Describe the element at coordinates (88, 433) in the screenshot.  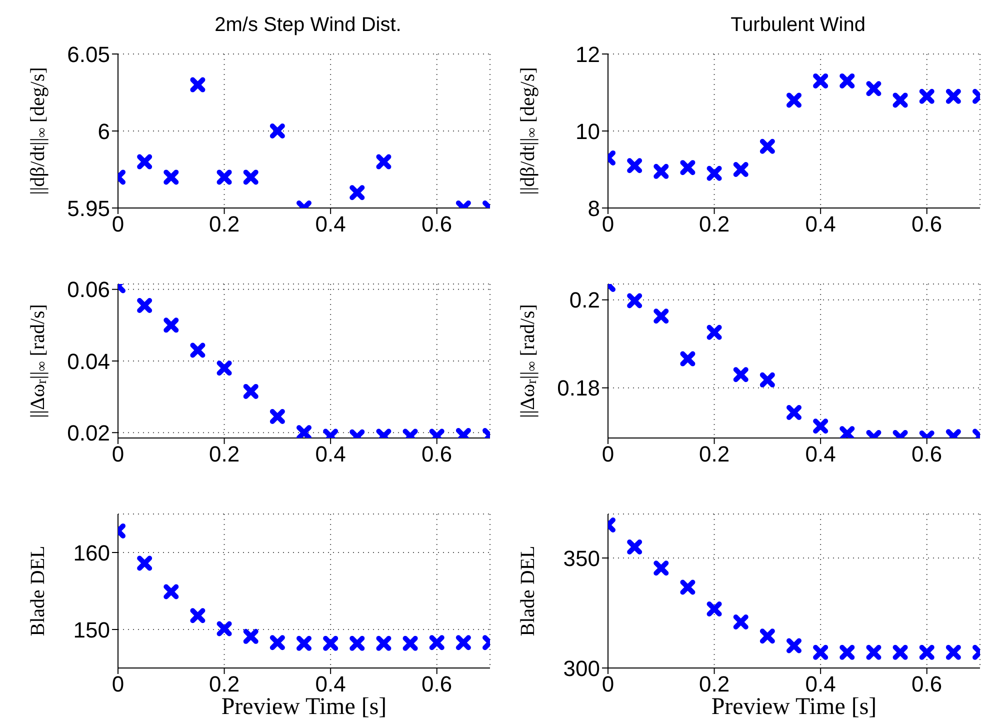
I see `y-tick-label: 0.02` at that location.